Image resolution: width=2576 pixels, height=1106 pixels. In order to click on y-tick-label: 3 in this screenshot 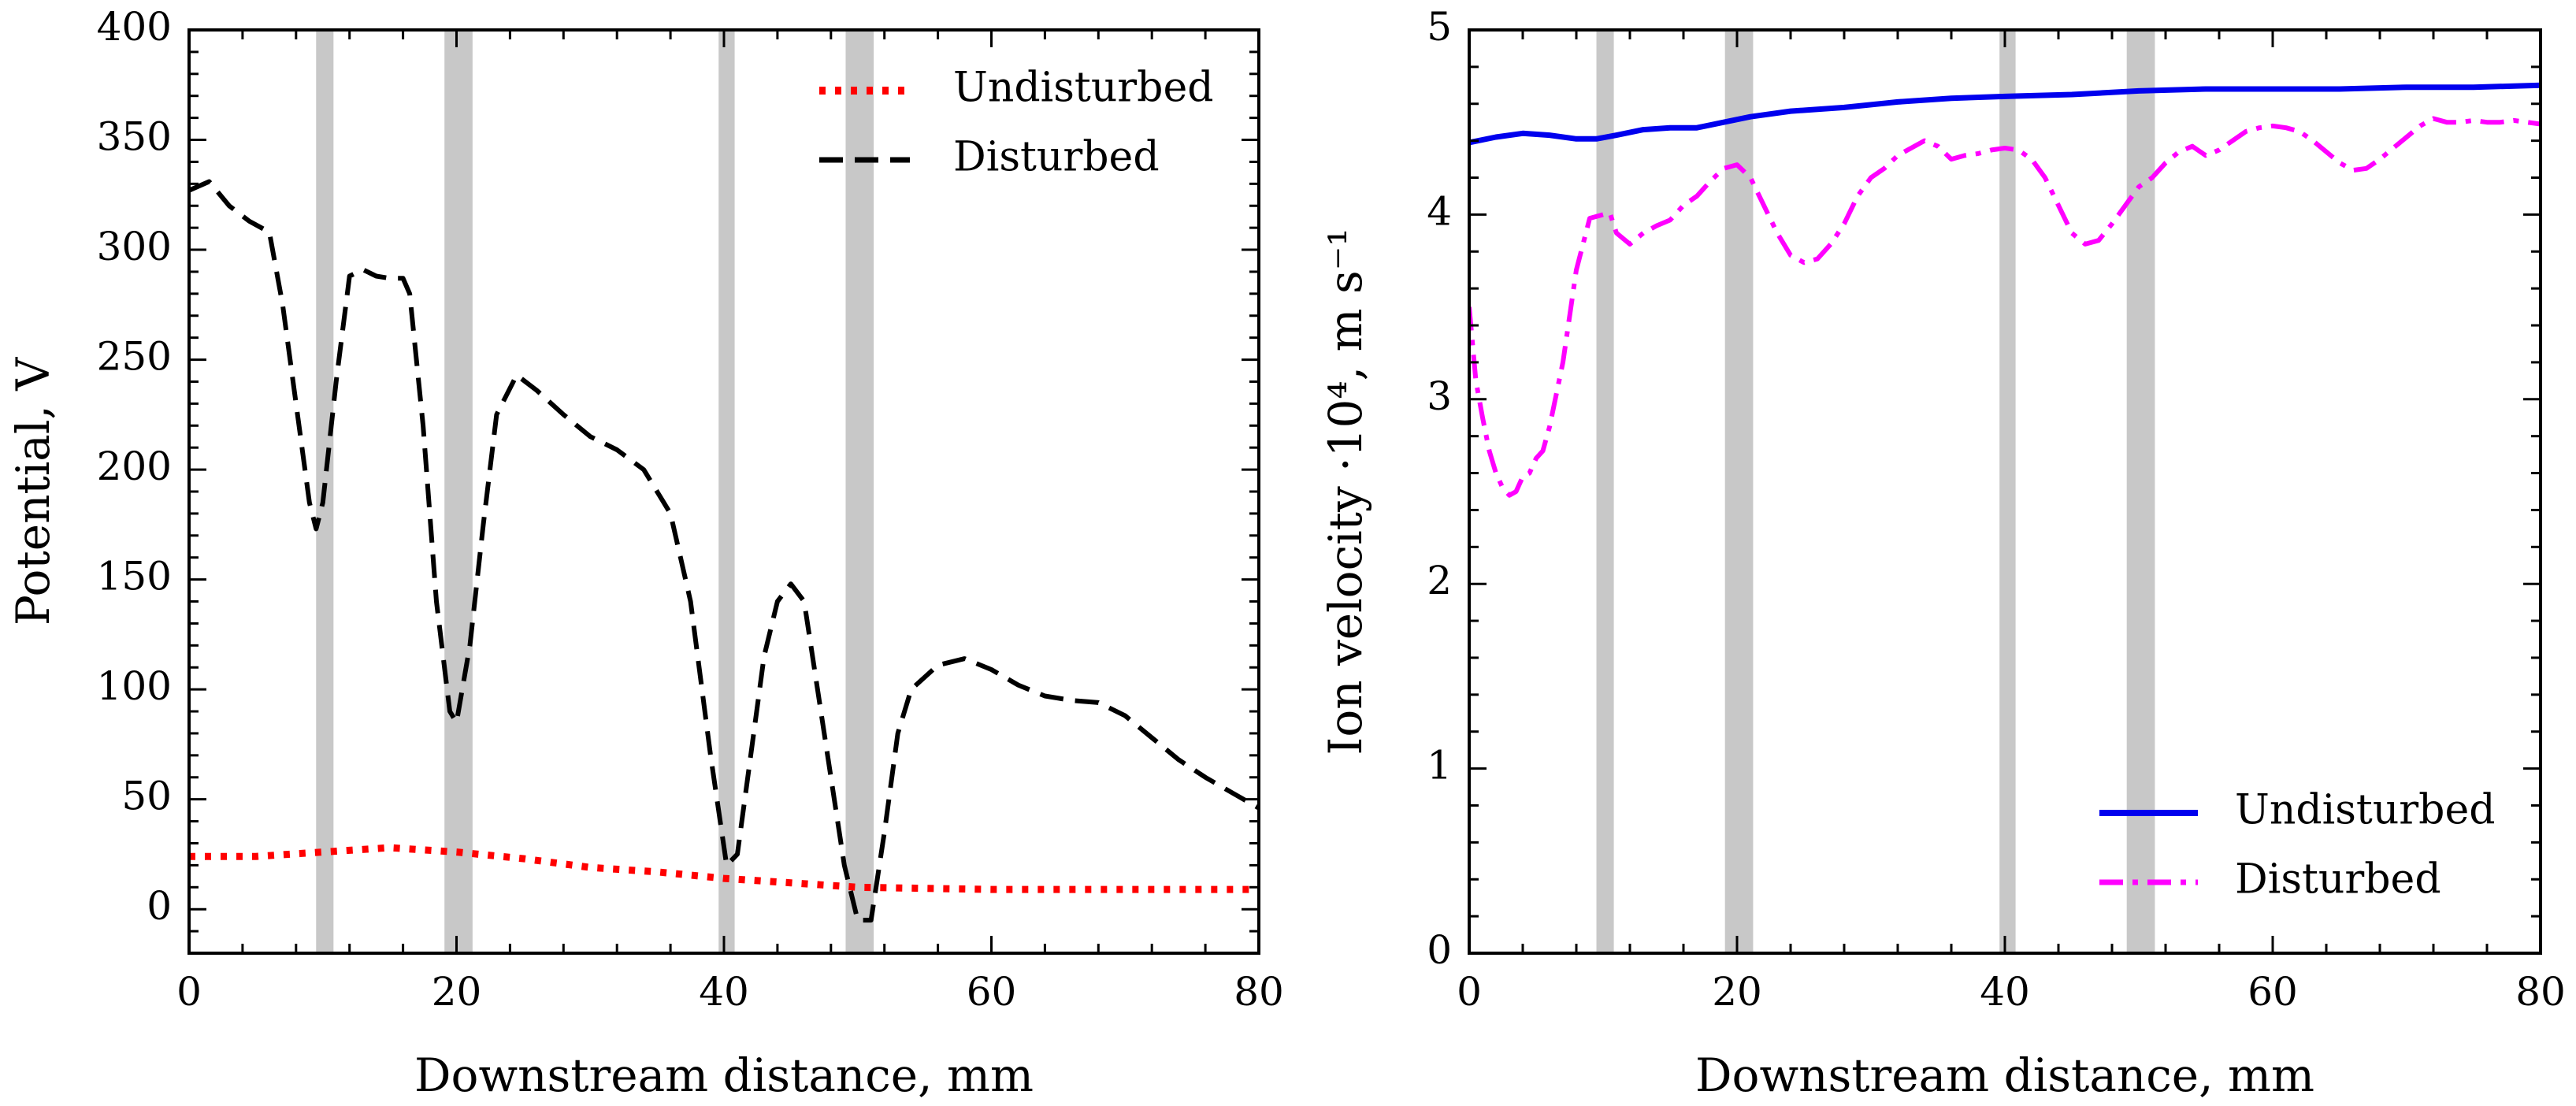, I will do `click(1439, 396)`.